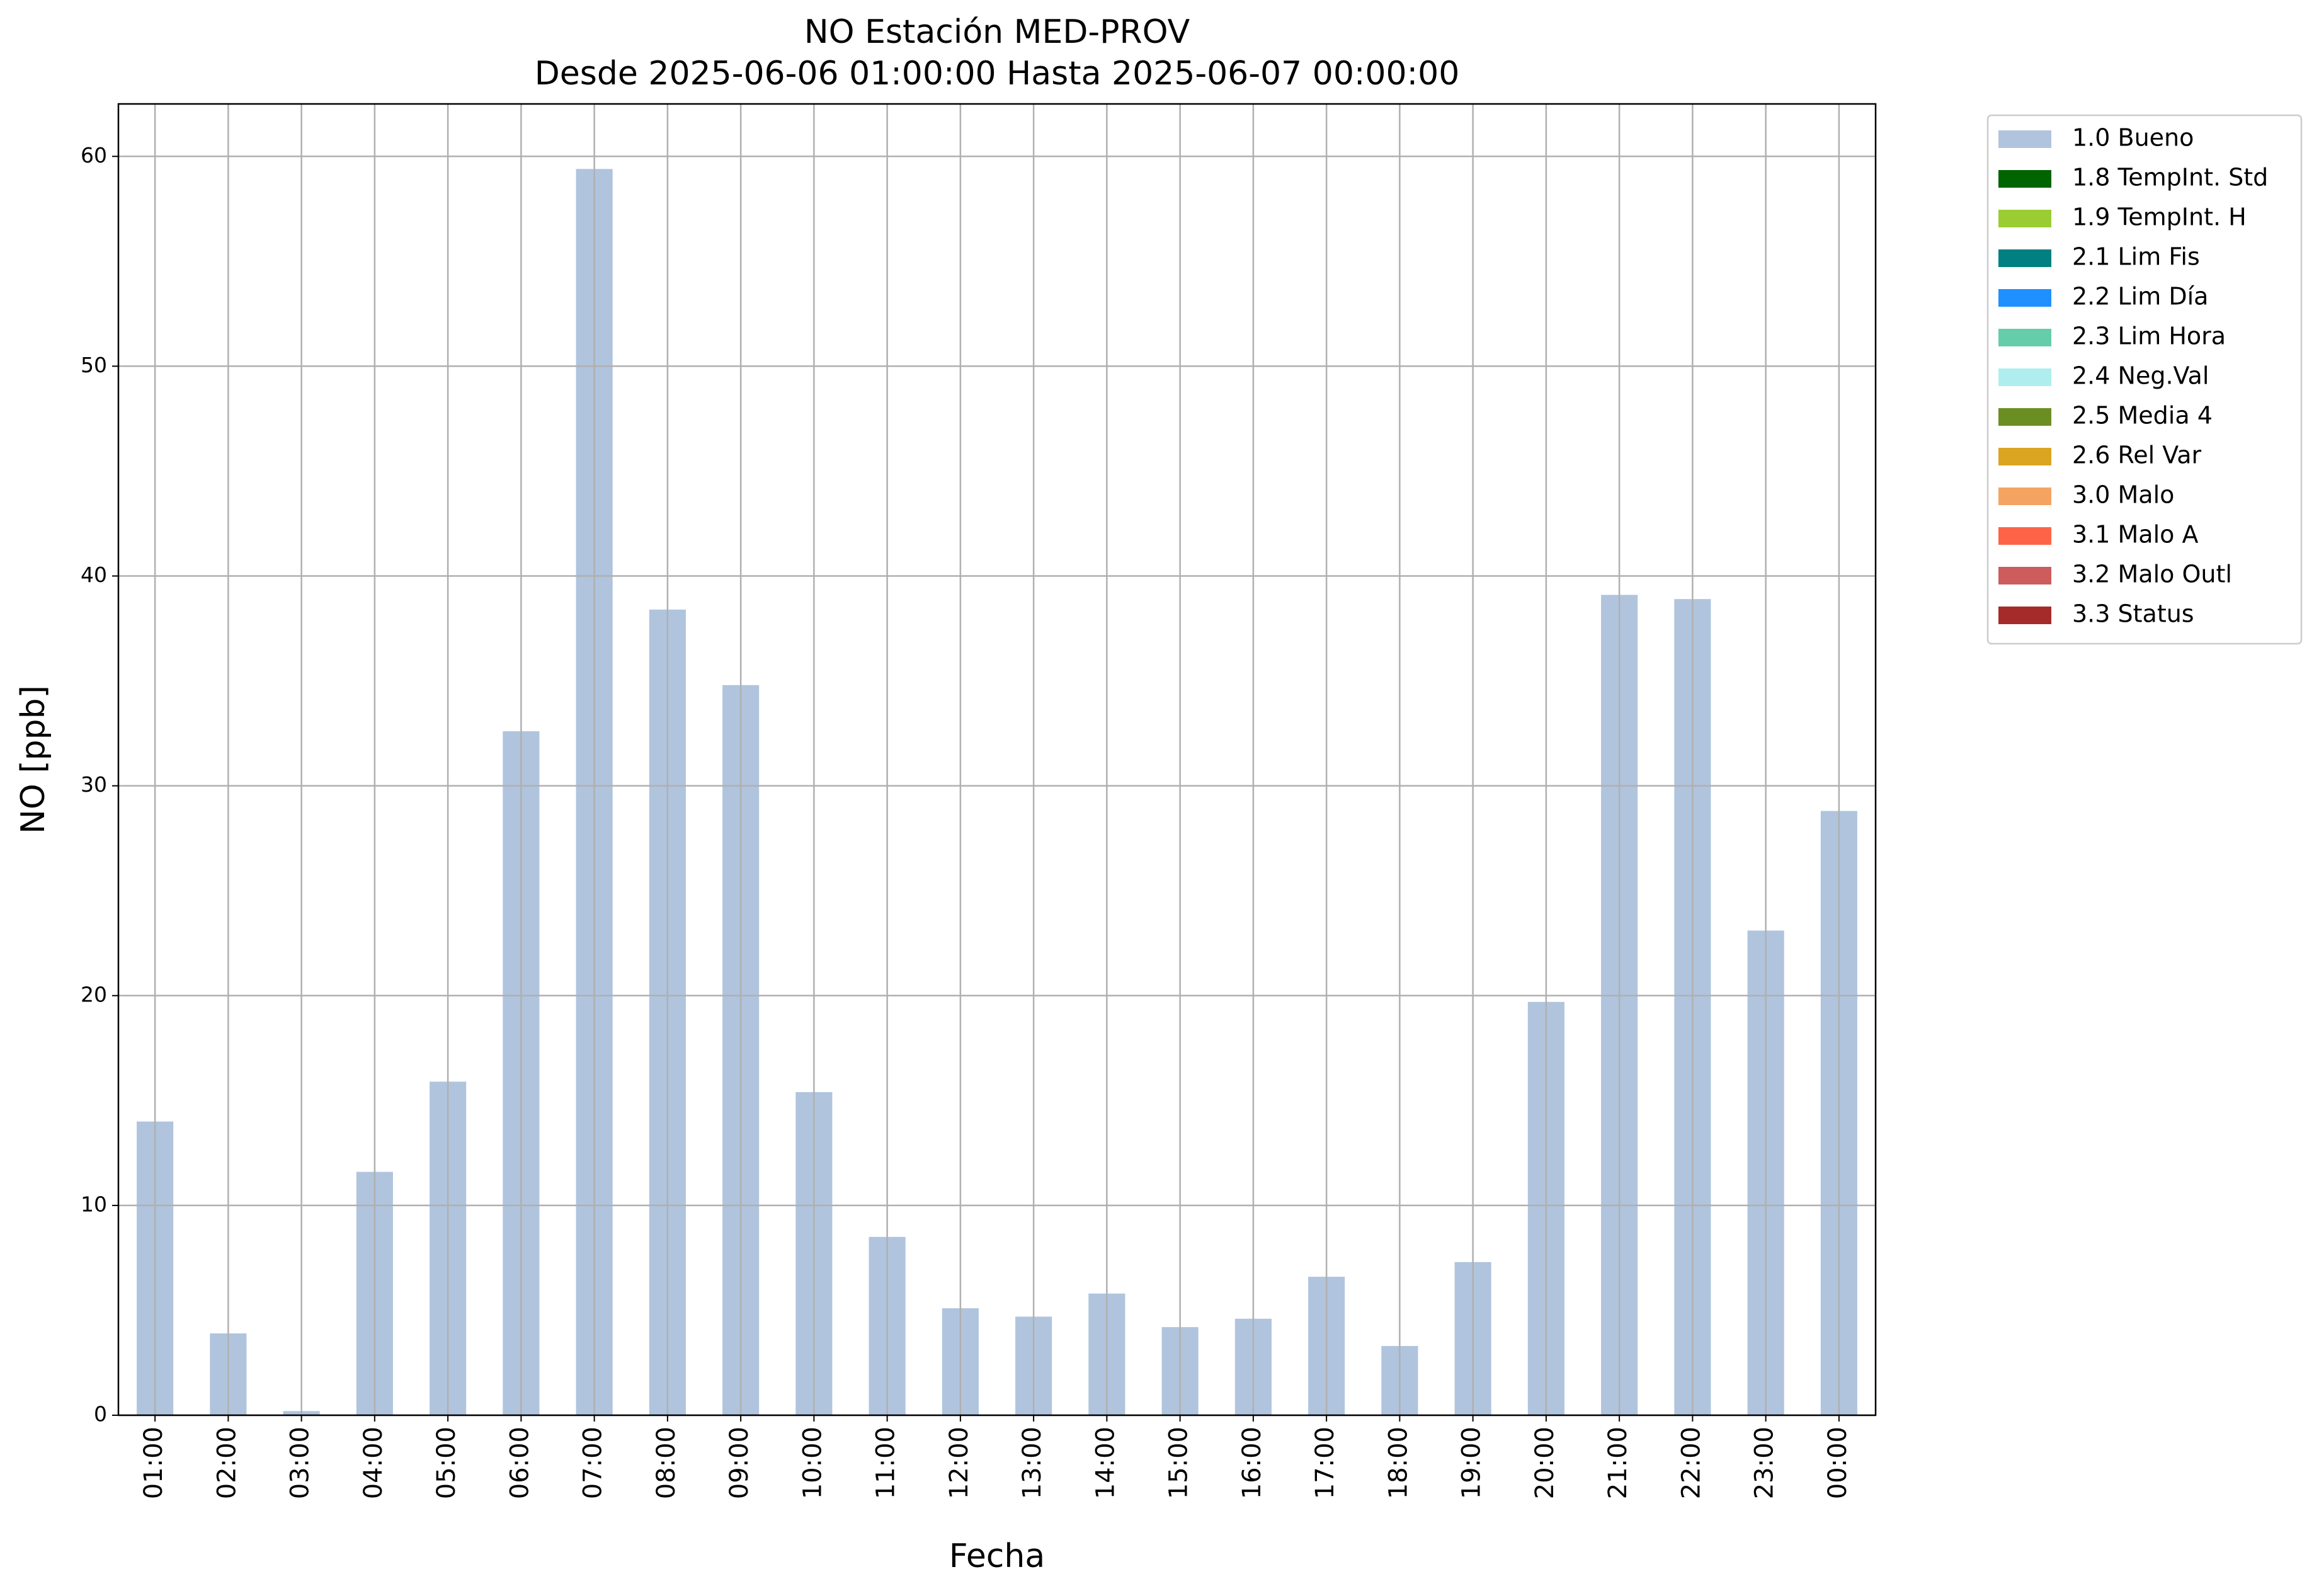 This screenshot has width=2319, height=1596. I want to click on x-tick-label: 07:00, so click(593, 1463).